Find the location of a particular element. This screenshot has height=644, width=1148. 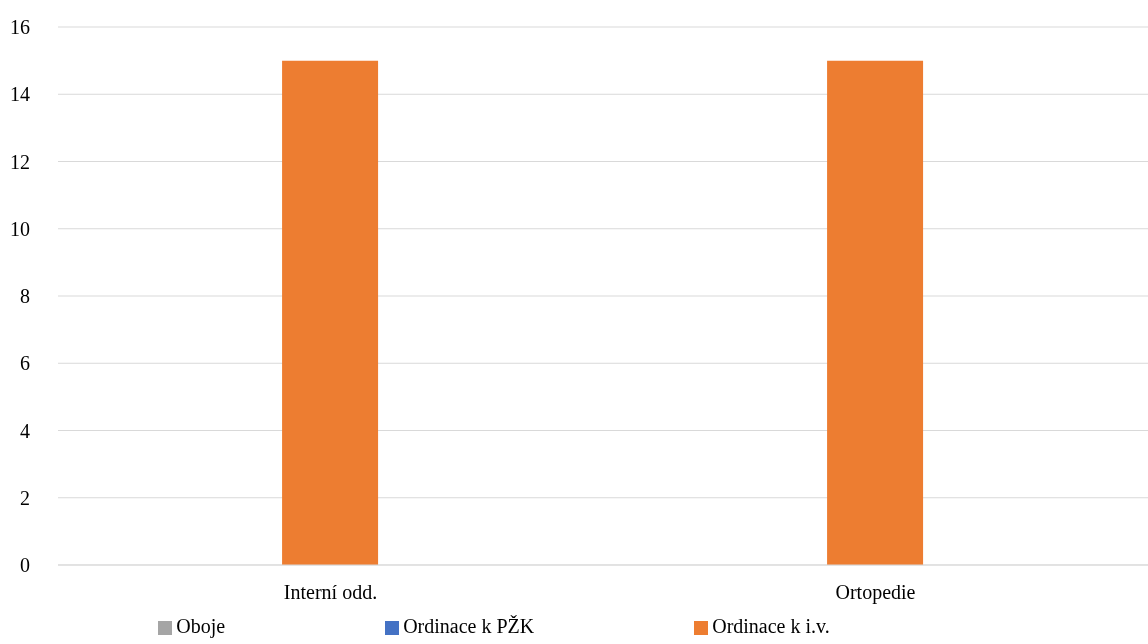

y-tick-label: 6 is located at coordinates (25, 363).